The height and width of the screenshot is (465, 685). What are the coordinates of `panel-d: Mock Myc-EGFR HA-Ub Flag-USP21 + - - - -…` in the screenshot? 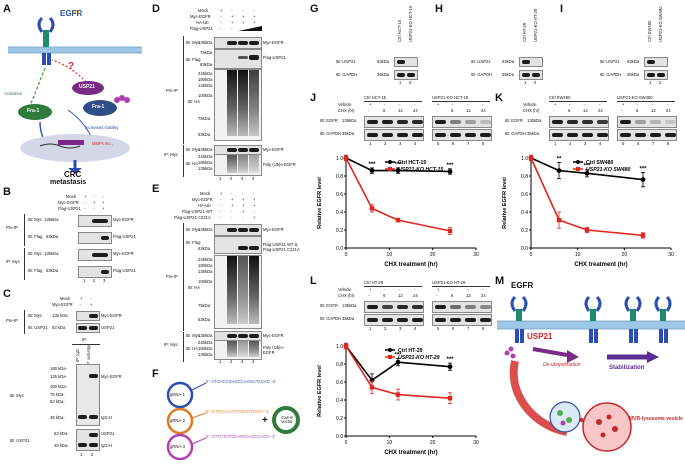 It's located at (230, 91).